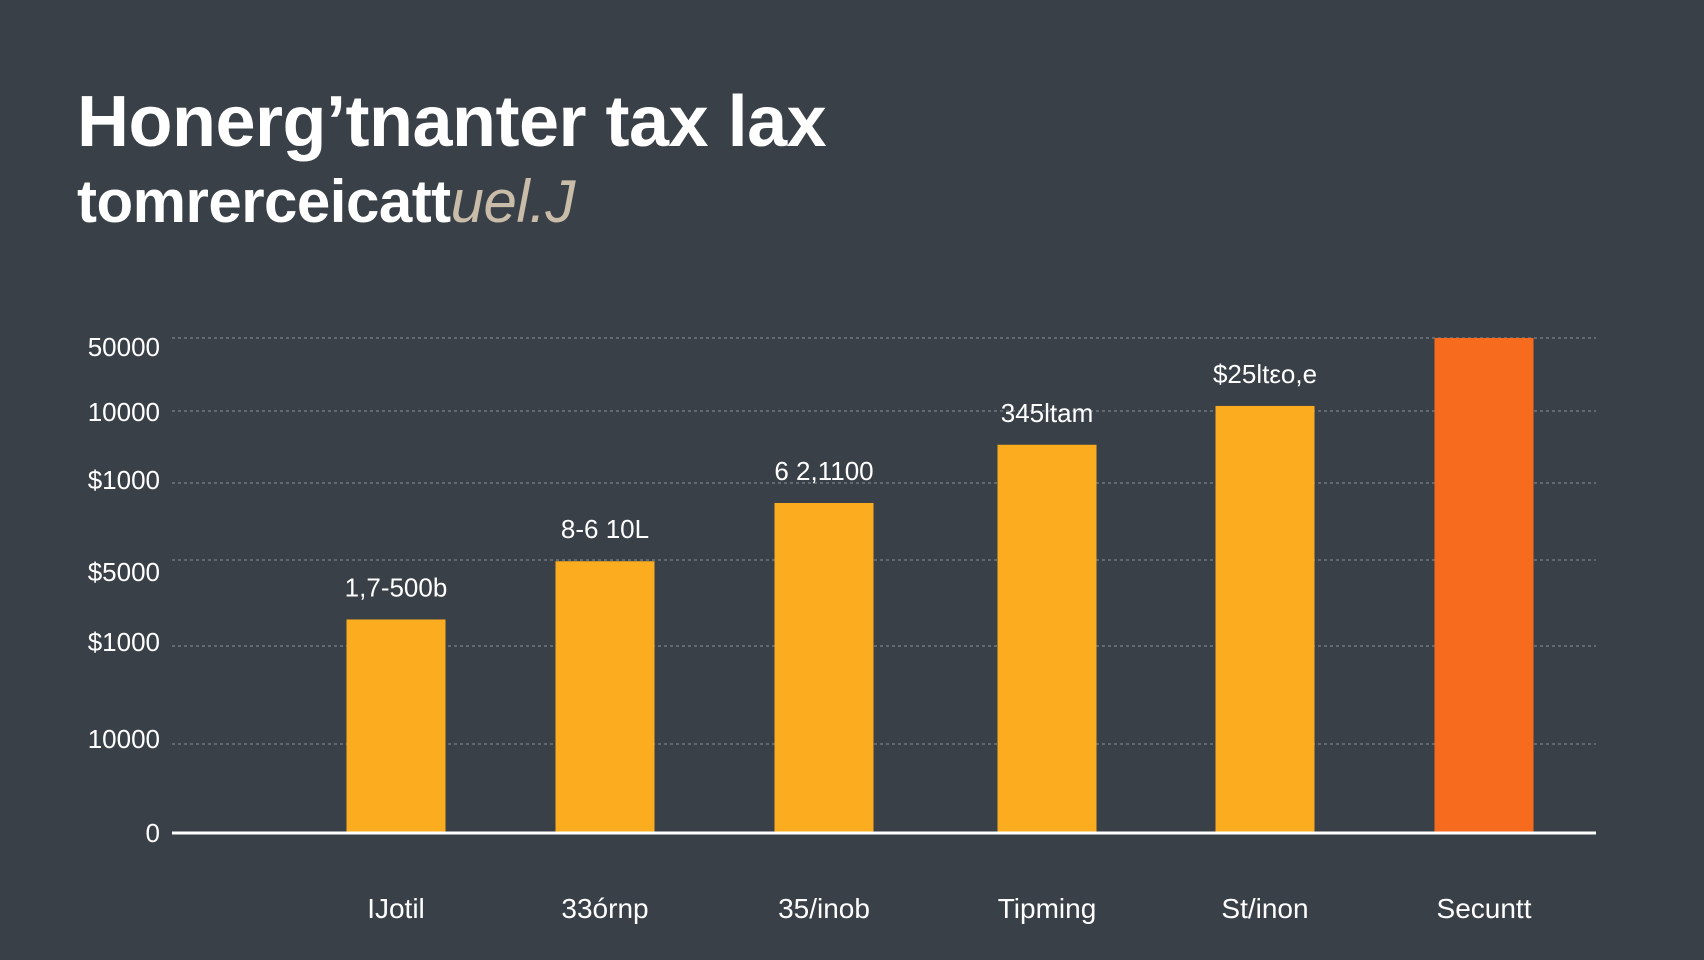 This screenshot has width=1704, height=960. What do you see at coordinates (1484, 908) in the screenshot?
I see `x-category-label: Secuntt` at bounding box center [1484, 908].